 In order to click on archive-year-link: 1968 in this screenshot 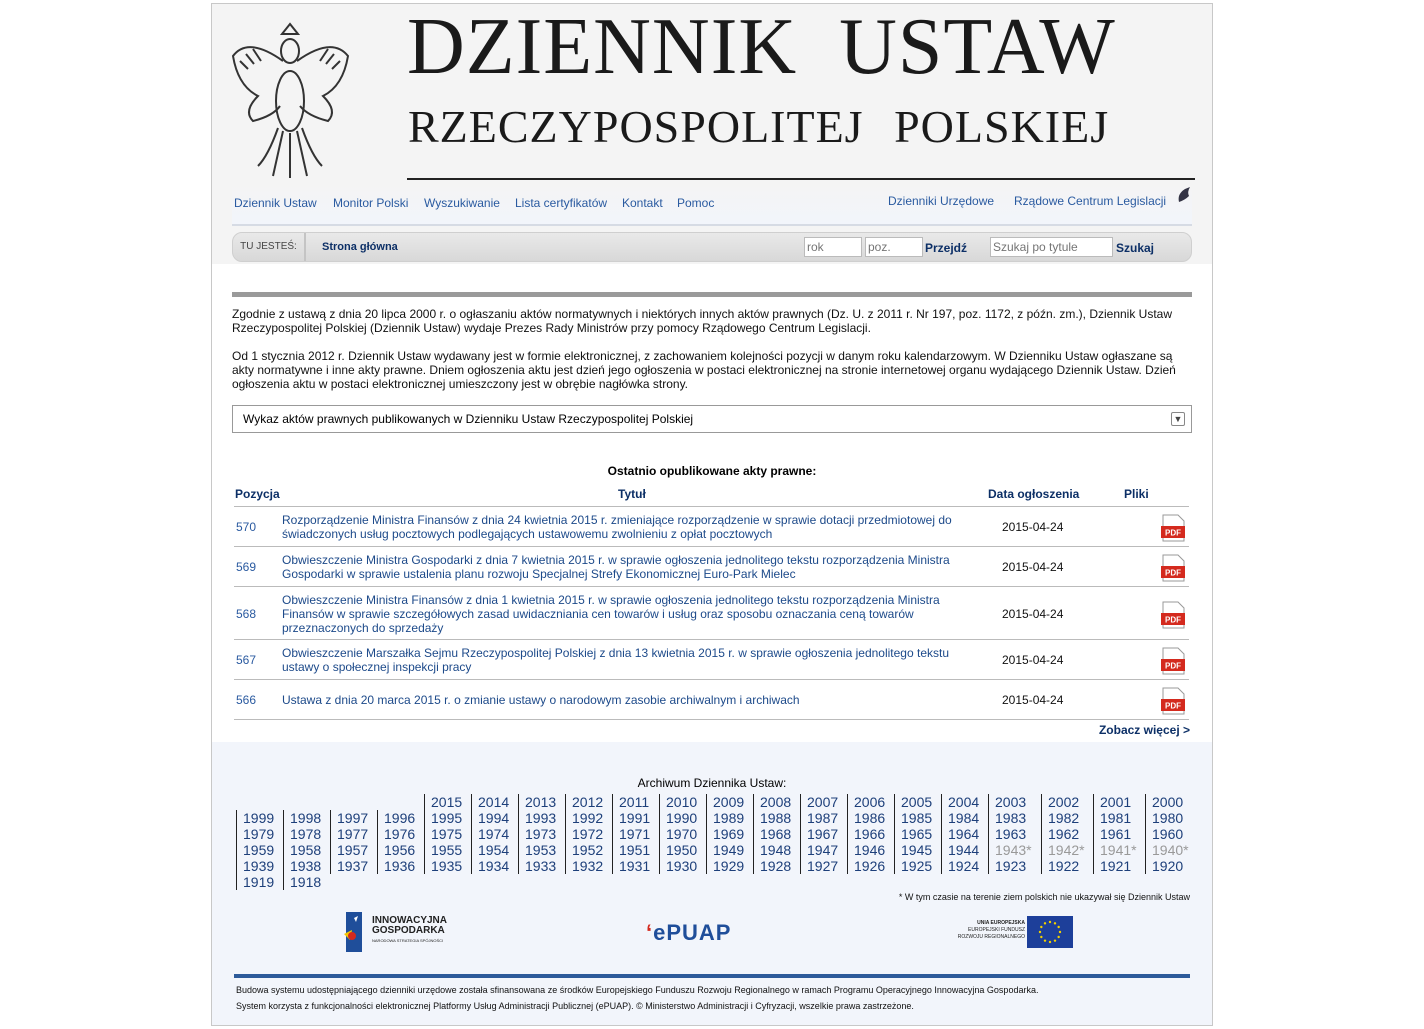, I will do `click(776, 834)`.